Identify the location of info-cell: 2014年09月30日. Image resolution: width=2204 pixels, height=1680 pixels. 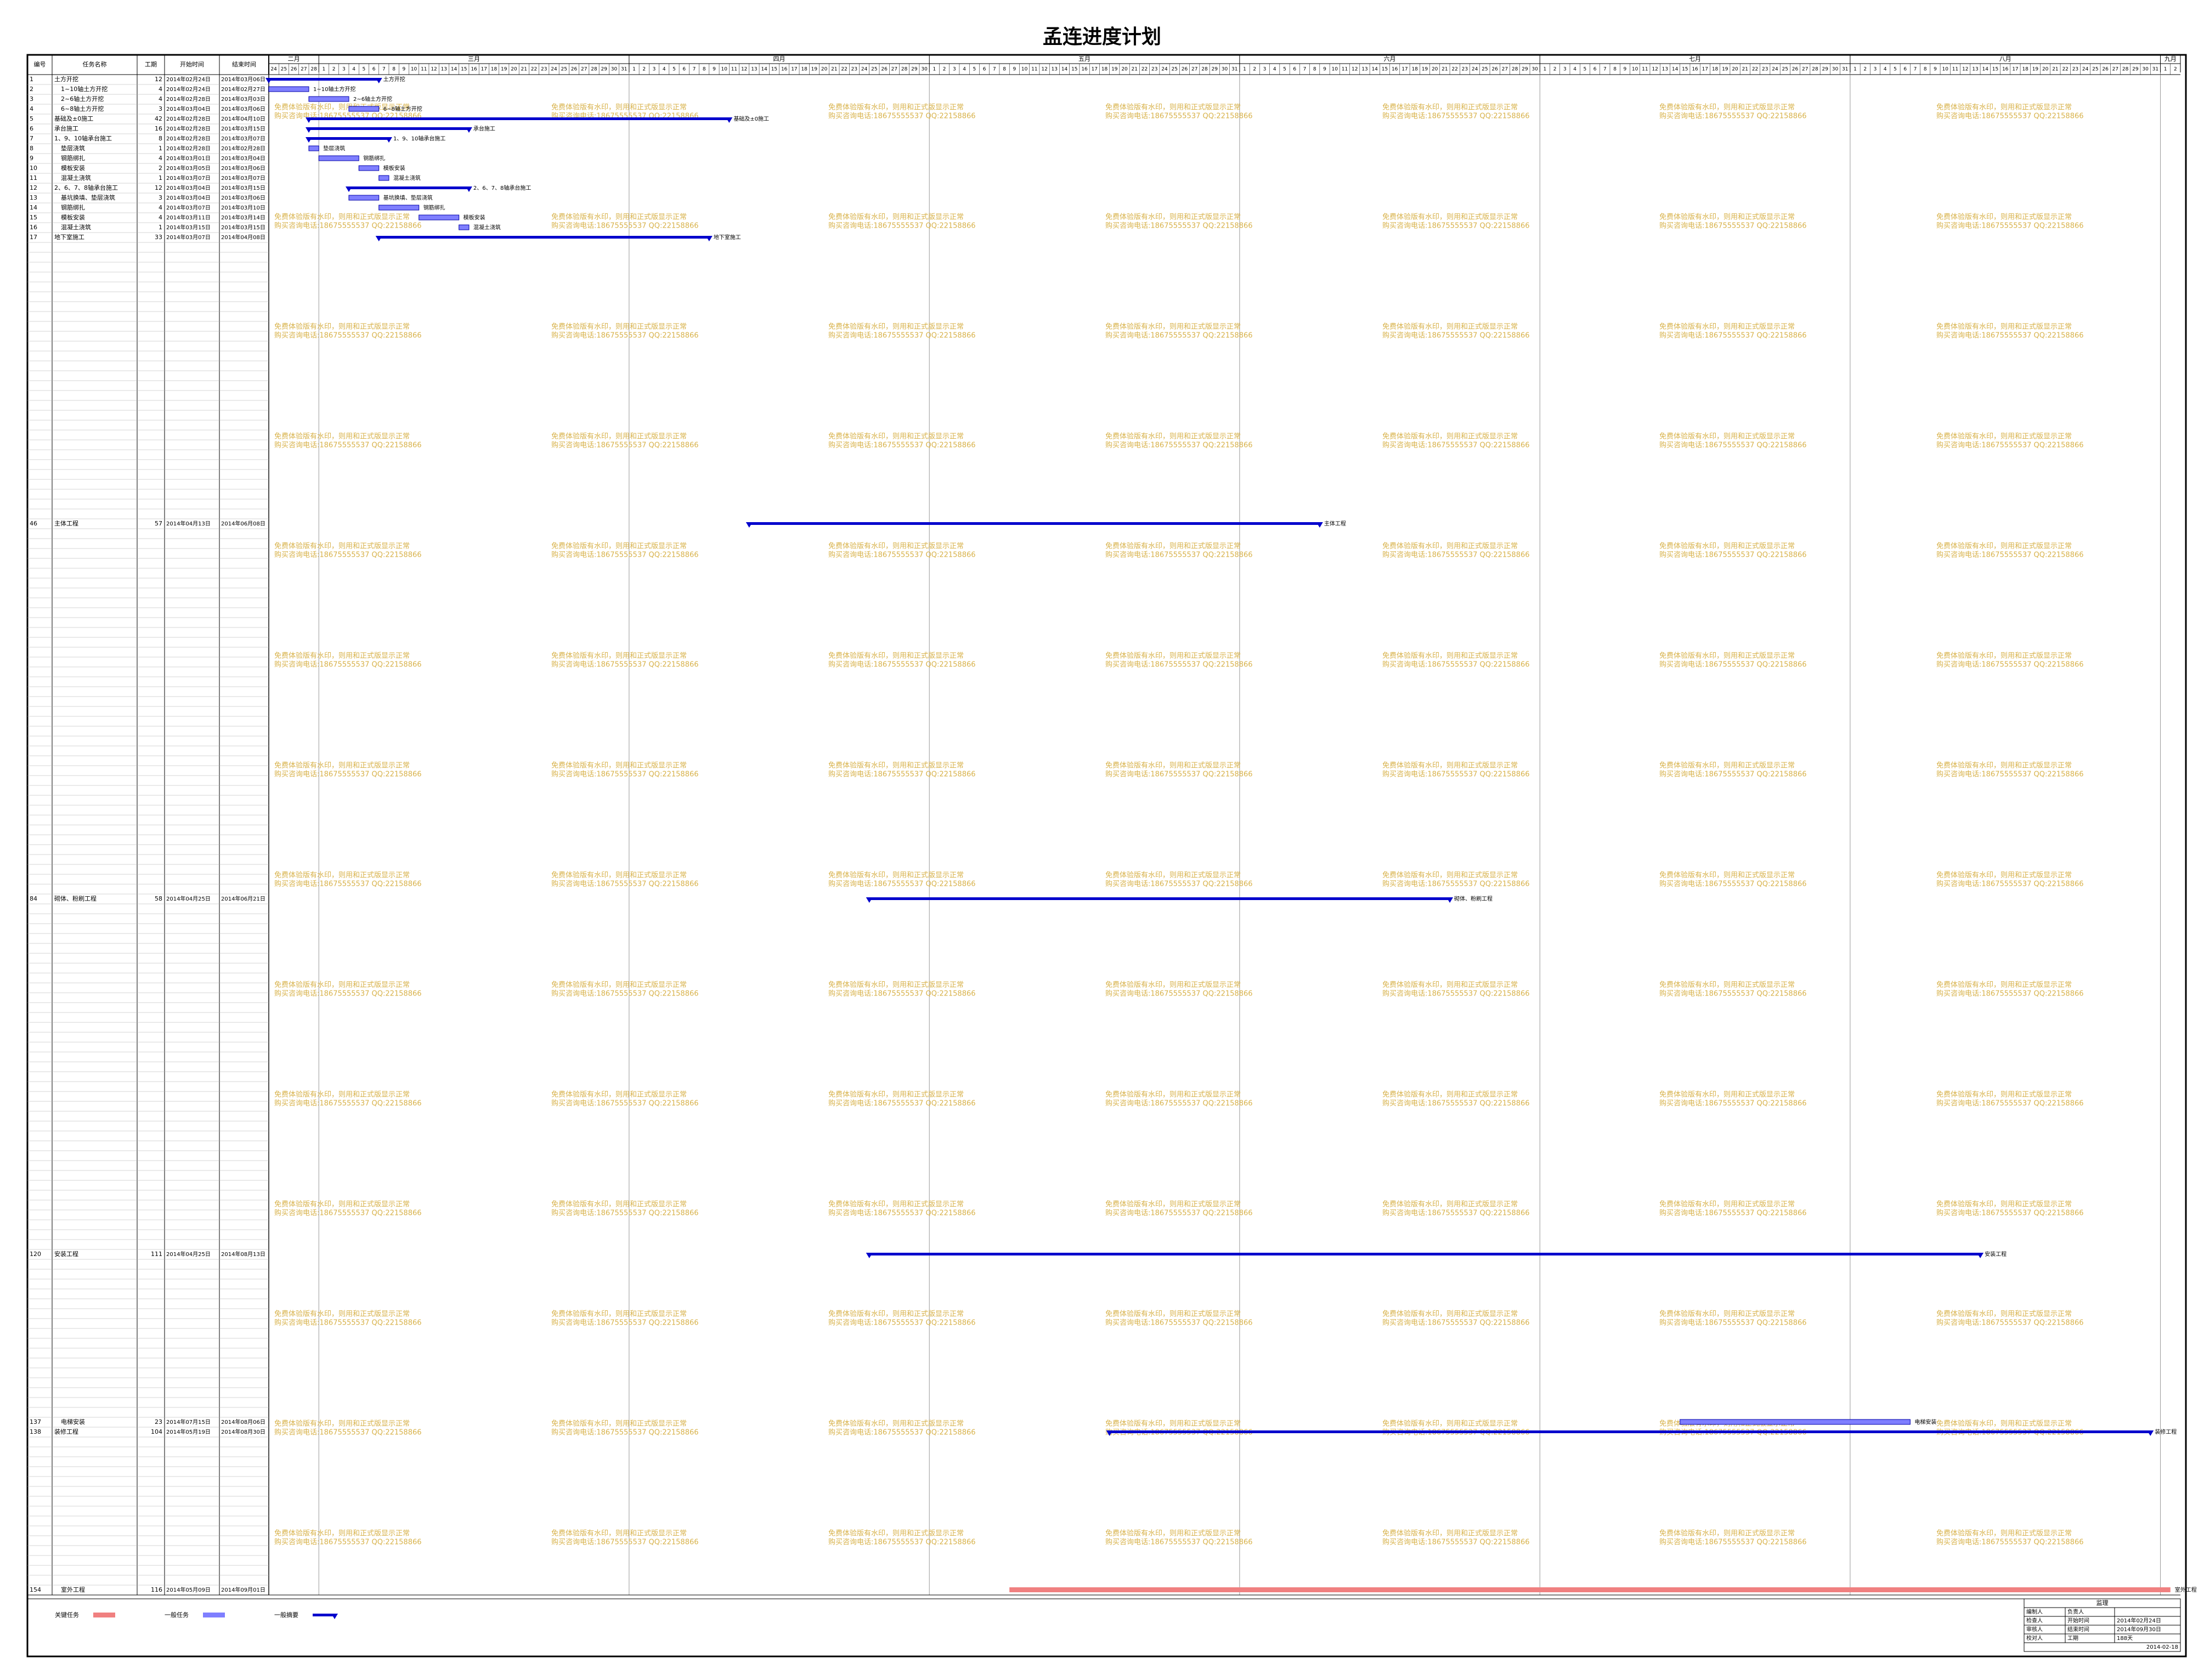
(2139, 1629).